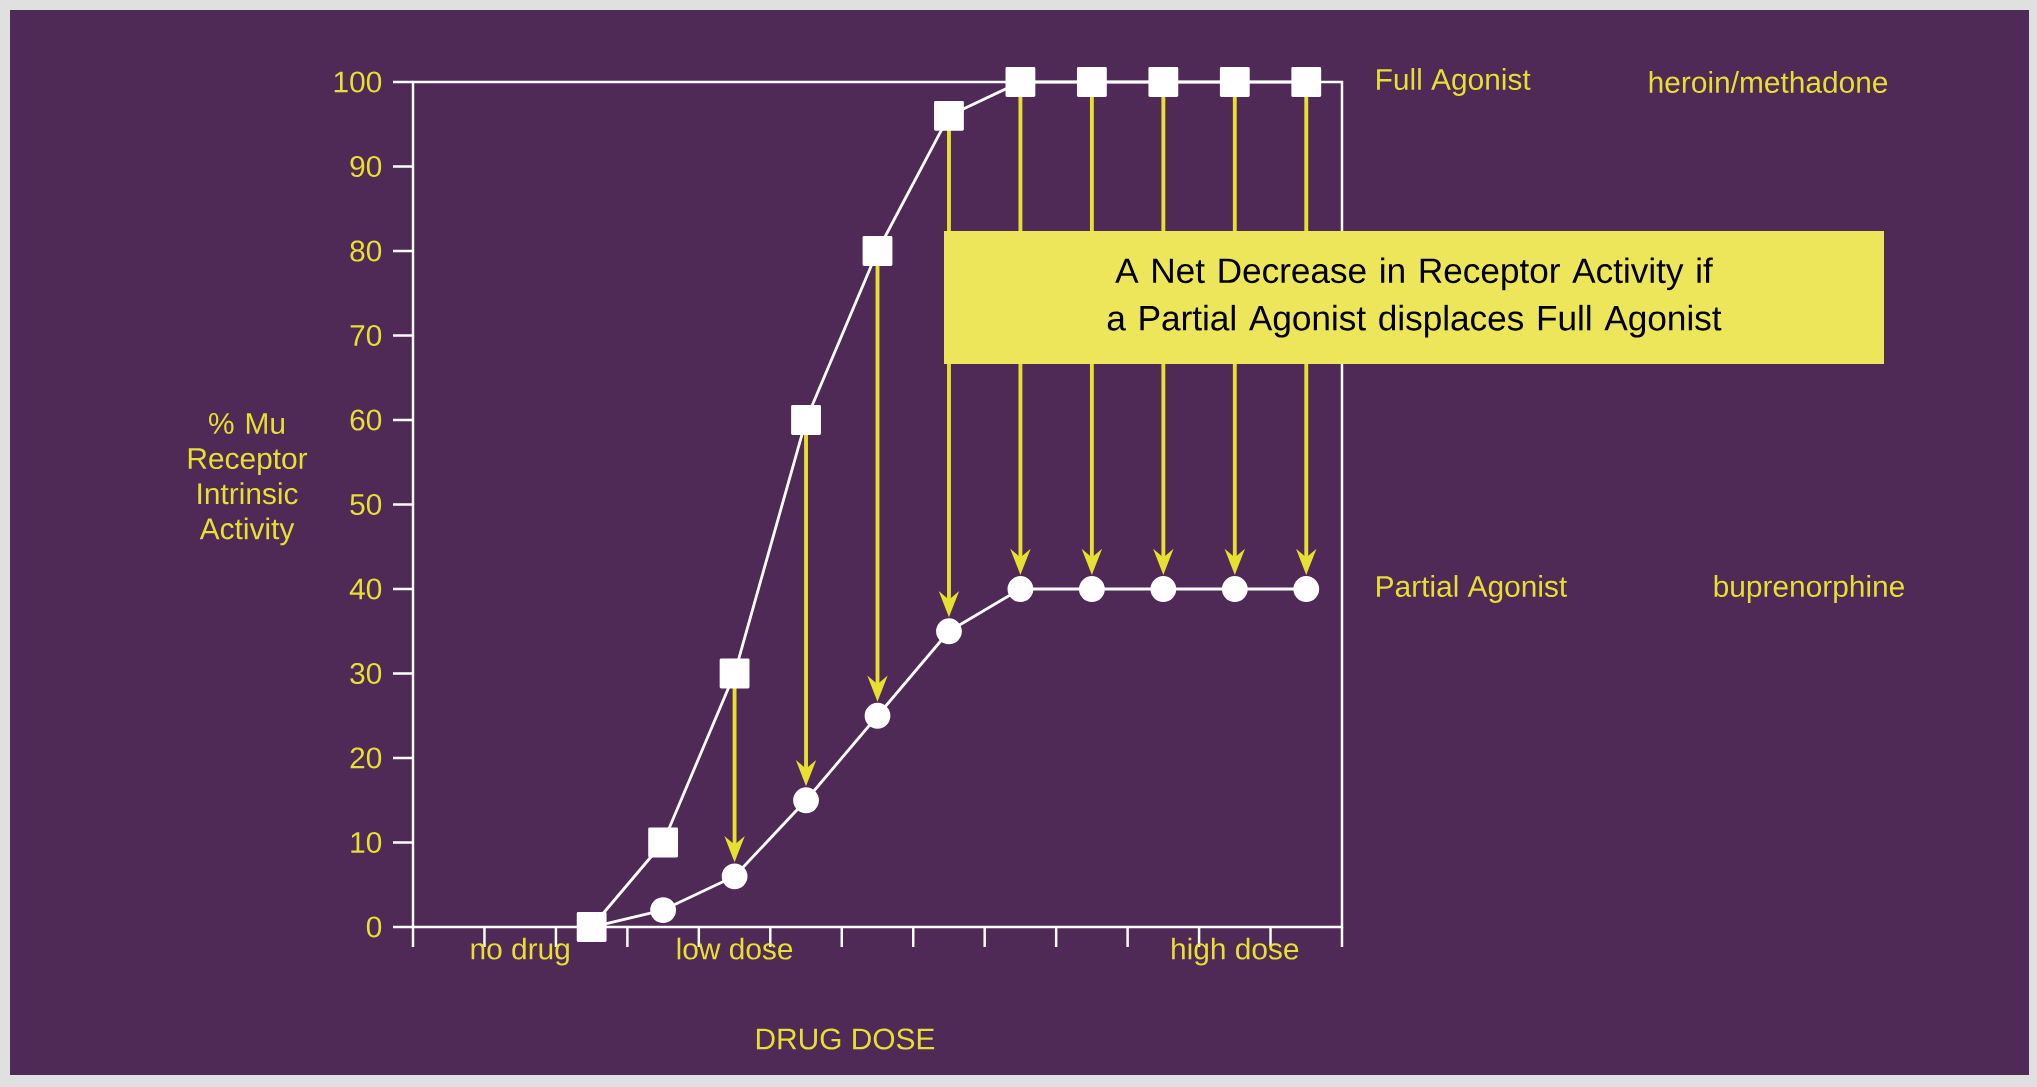 The height and width of the screenshot is (1087, 2037). What do you see at coordinates (366, 504) in the screenshot?
I see `y-tick-label: 50` at bounding box center [366, 504].